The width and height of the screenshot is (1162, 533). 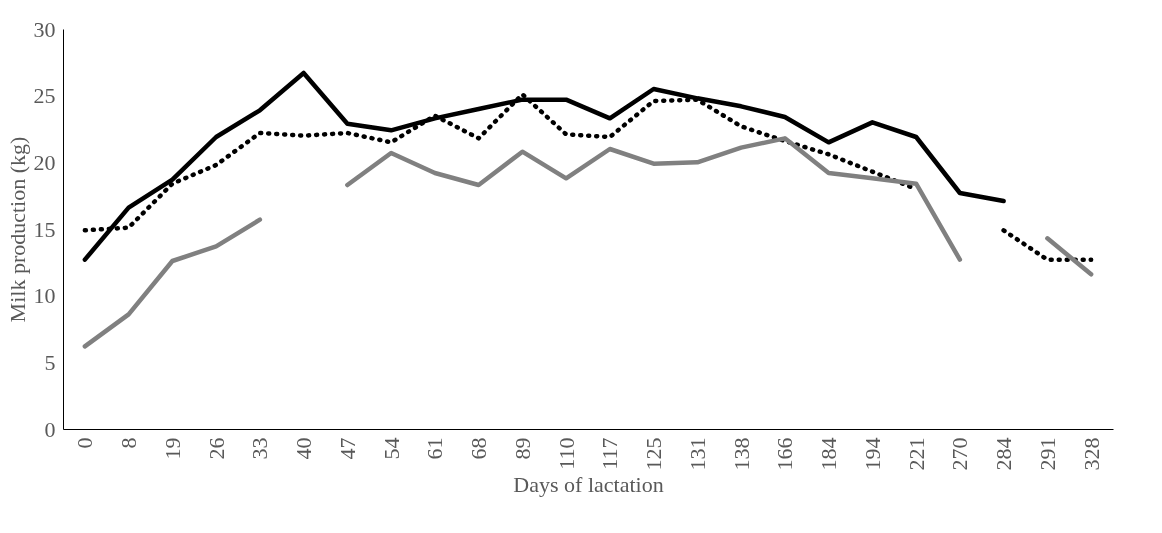 What do you see at coordinates (44, 96) in the screenshot?
I see `y-tick-label: 25` at bounding box center [44, 96].